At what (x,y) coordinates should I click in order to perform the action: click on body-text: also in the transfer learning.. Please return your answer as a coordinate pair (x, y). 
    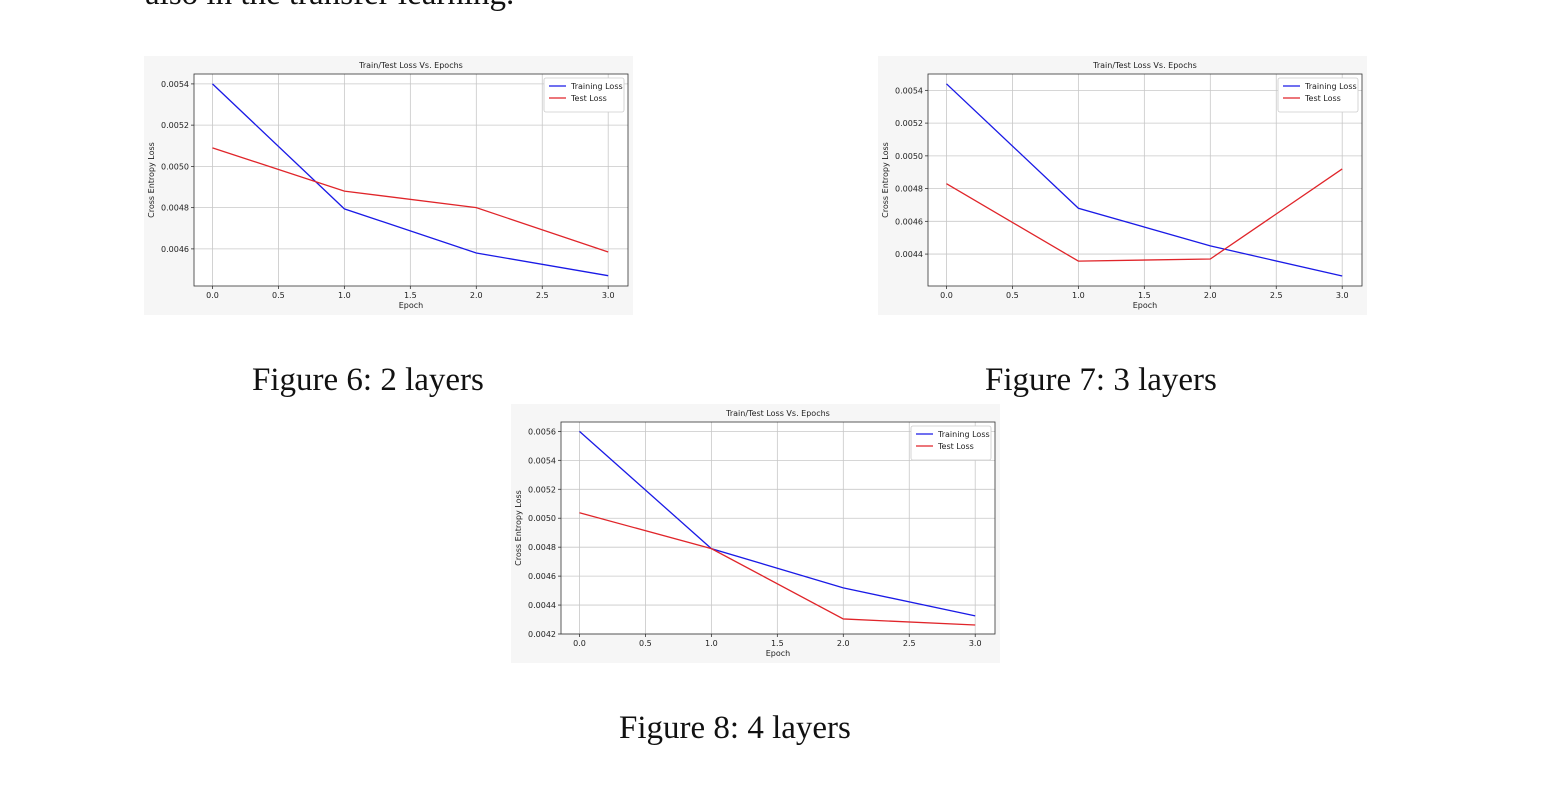
    Looking at the image, I should click on (329, 6).